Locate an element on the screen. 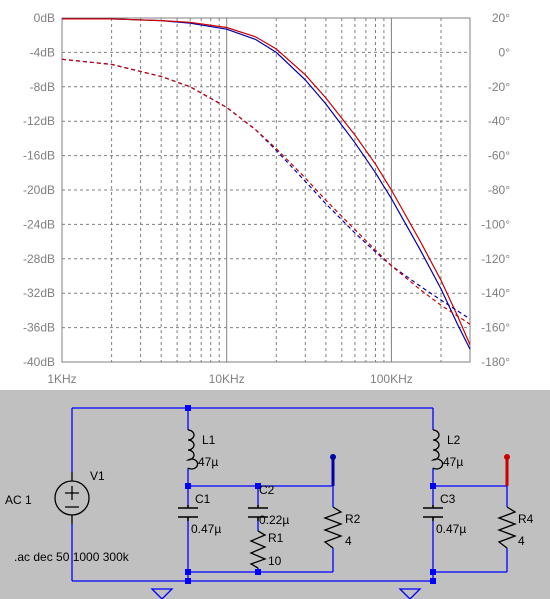 This screenshot has width=550, height=599. v1-source is located at coordinates (72, 498).